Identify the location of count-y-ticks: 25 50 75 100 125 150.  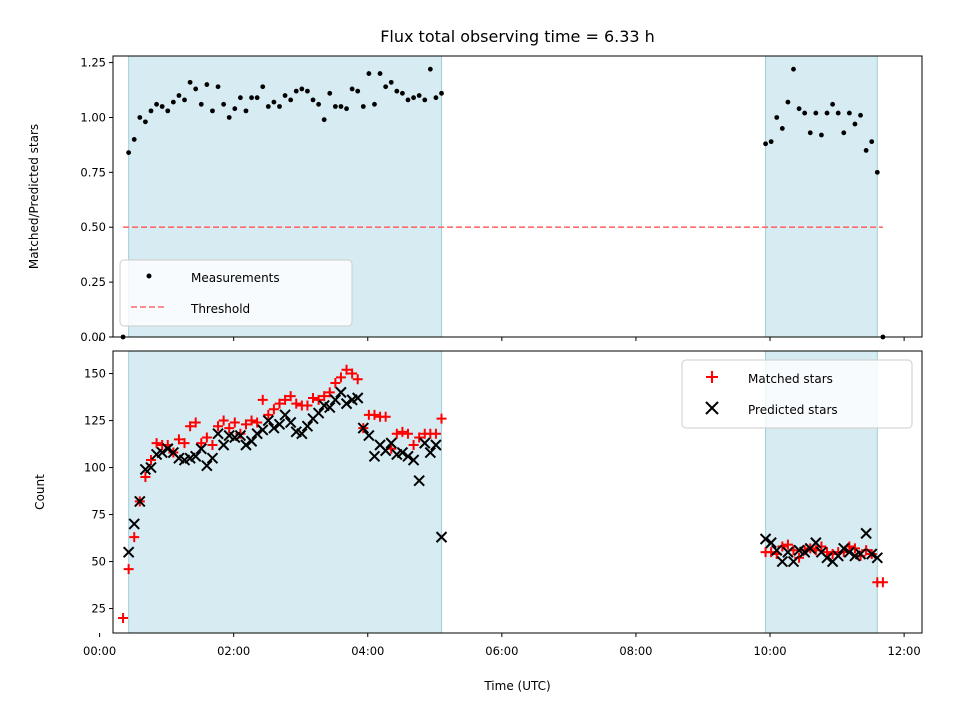
(98, 491).